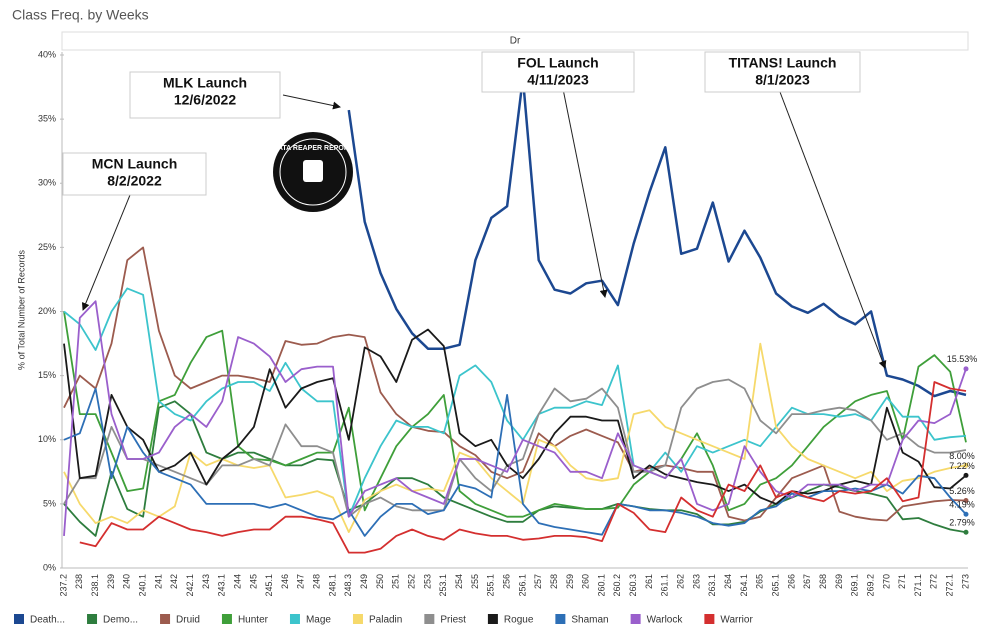 This screenshot has height=638, width=988. What do you see at coordinates (665, 585) in the screenshot?
I see `x-tick-label: 261.1` at bounding box center [665, 585].